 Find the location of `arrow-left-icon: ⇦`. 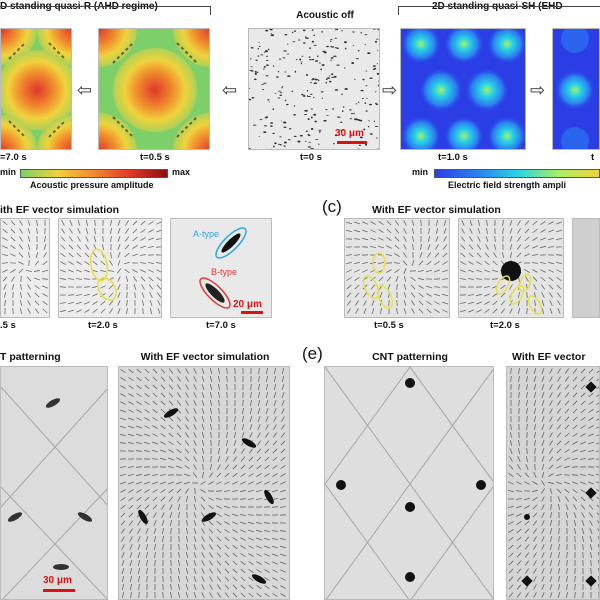

arrow-left-icon: ⇦ is located at coordinates (85, 90).